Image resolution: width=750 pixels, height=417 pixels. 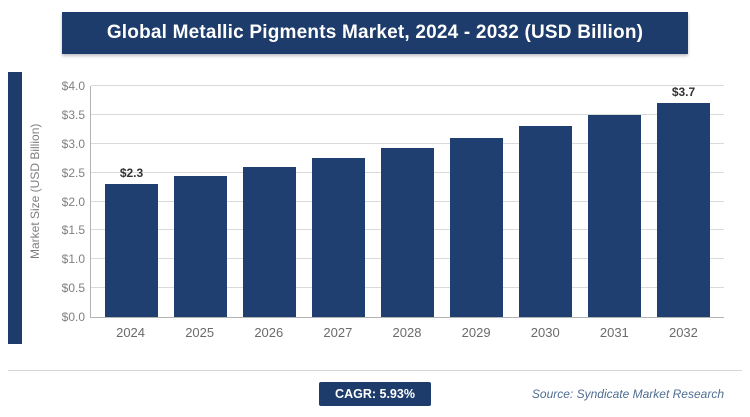 What do you see at coordinates (269, 241) in the screenshot?
I see `bar-2026` at bounding box center [269, 241].